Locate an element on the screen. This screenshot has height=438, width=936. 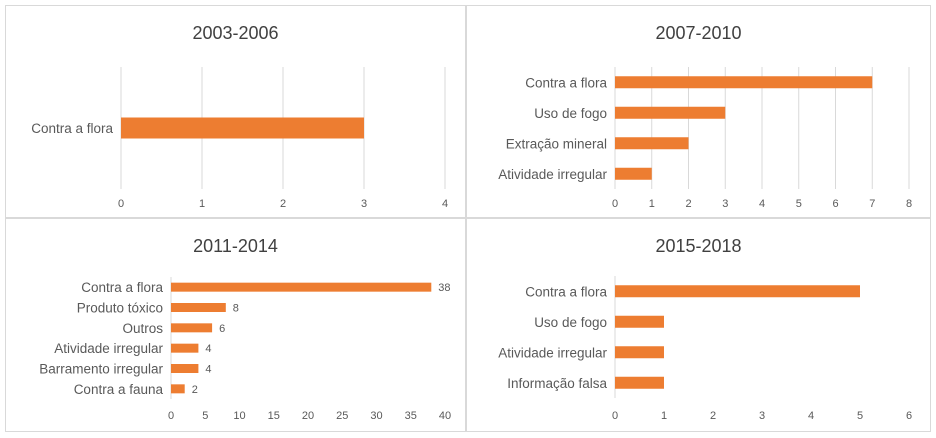
x-tick-label: 35 is located at coordinates (411, 416).